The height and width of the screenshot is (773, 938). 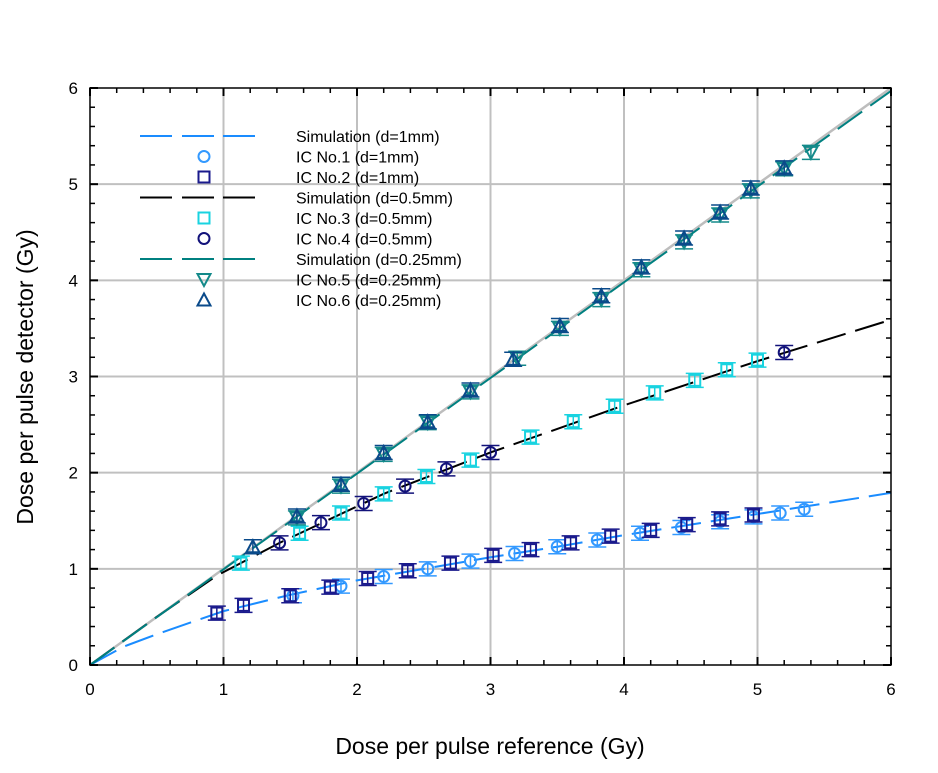 What do you see at coordinates (73, 184) in the screenshot?
I see `y-tick-label: 5` at bounding box center [73, 184].